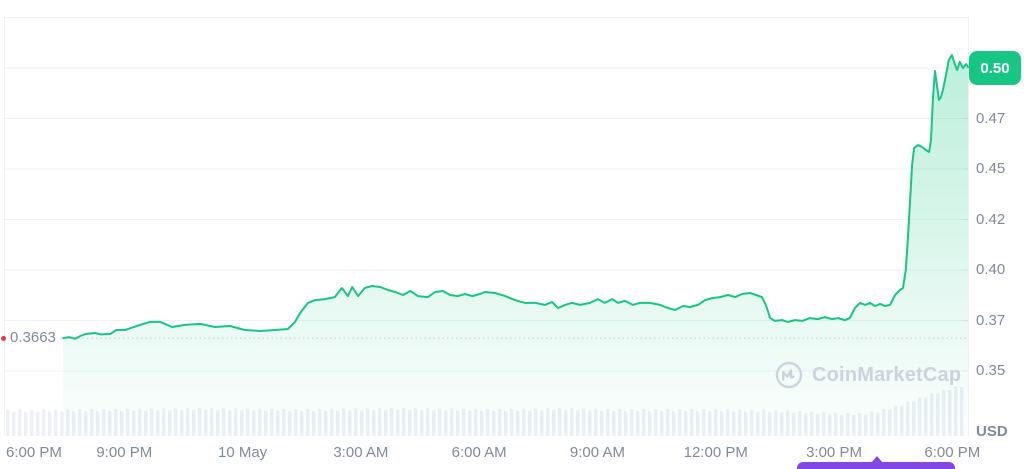  Describe the element at coordinates (479, 452) in the screenshot. I see `x-axis-label: 6:00 AM` at that location.